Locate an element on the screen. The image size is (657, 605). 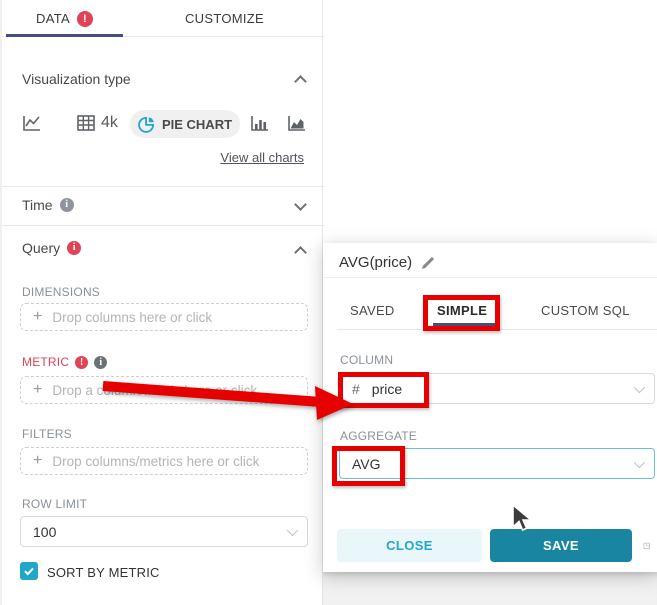
tab-customize: CUSTOMIZE is located at coordinates (224, 18).